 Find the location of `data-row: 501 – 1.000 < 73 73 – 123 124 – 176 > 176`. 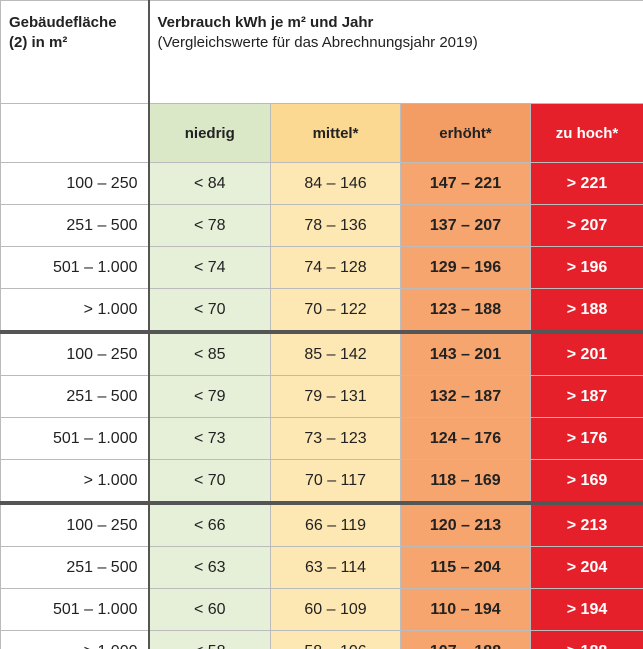

data-row: 501 – 1.000 < 73 73 – 123 124 – 176 > 176 is located at coordinates (321, 438).